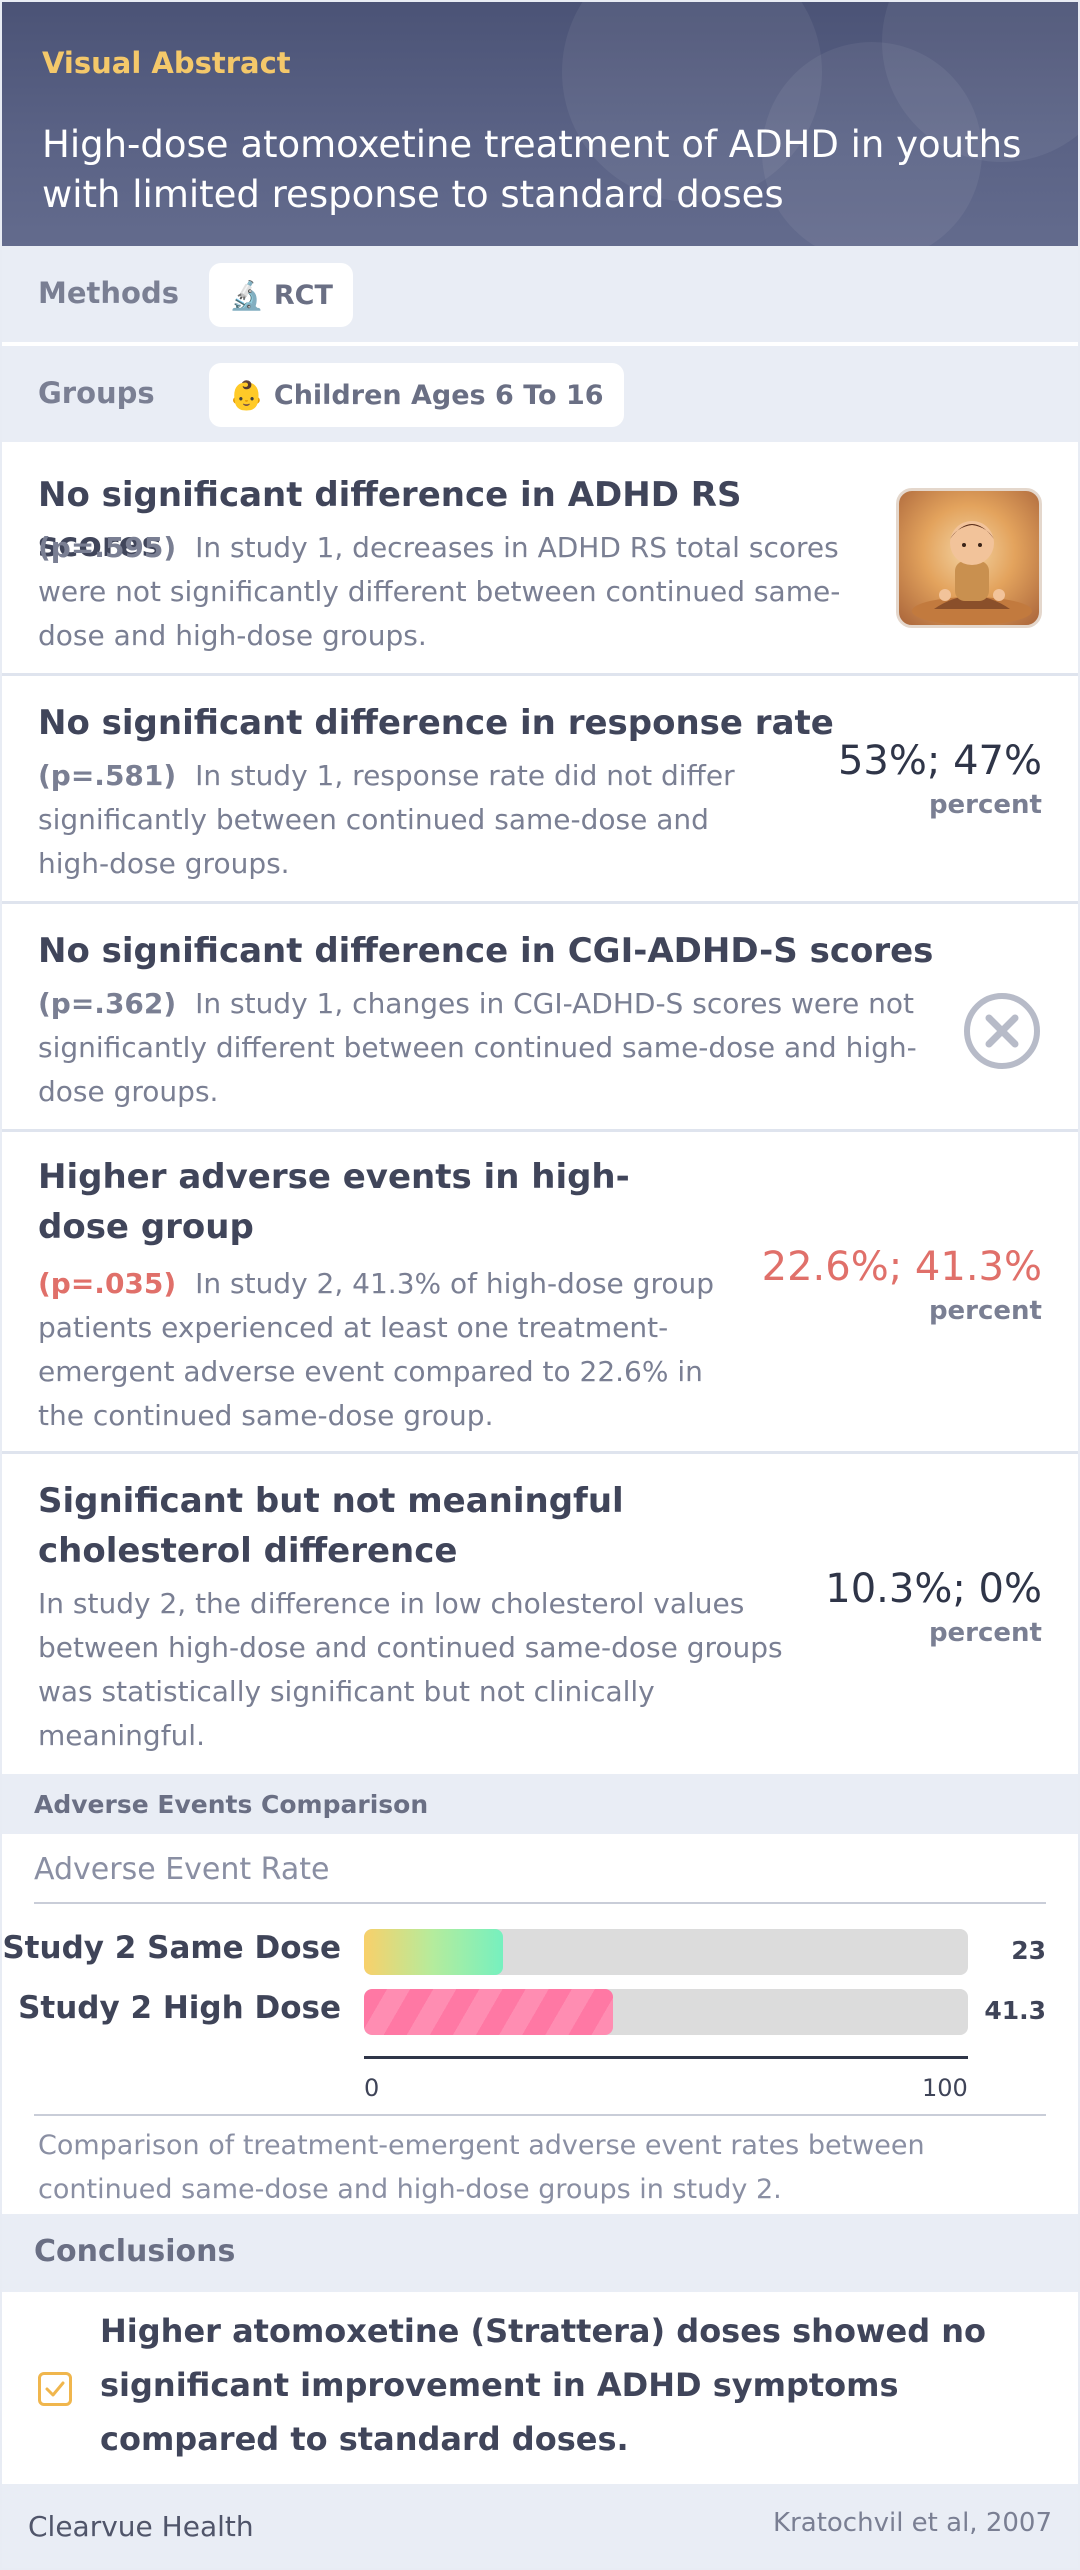  Describe the element at coordinates (179, 2008) in the screenshot. I see `bar-category-label: Study 2 High Dose` at that location.